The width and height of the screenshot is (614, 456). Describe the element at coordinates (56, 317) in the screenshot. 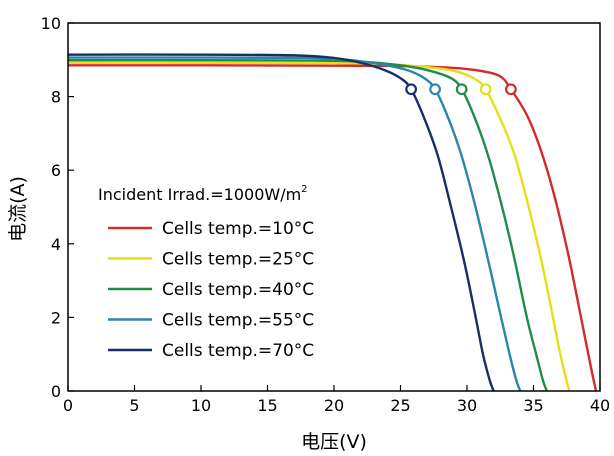

I see `y-tick-label: 2` at that location.